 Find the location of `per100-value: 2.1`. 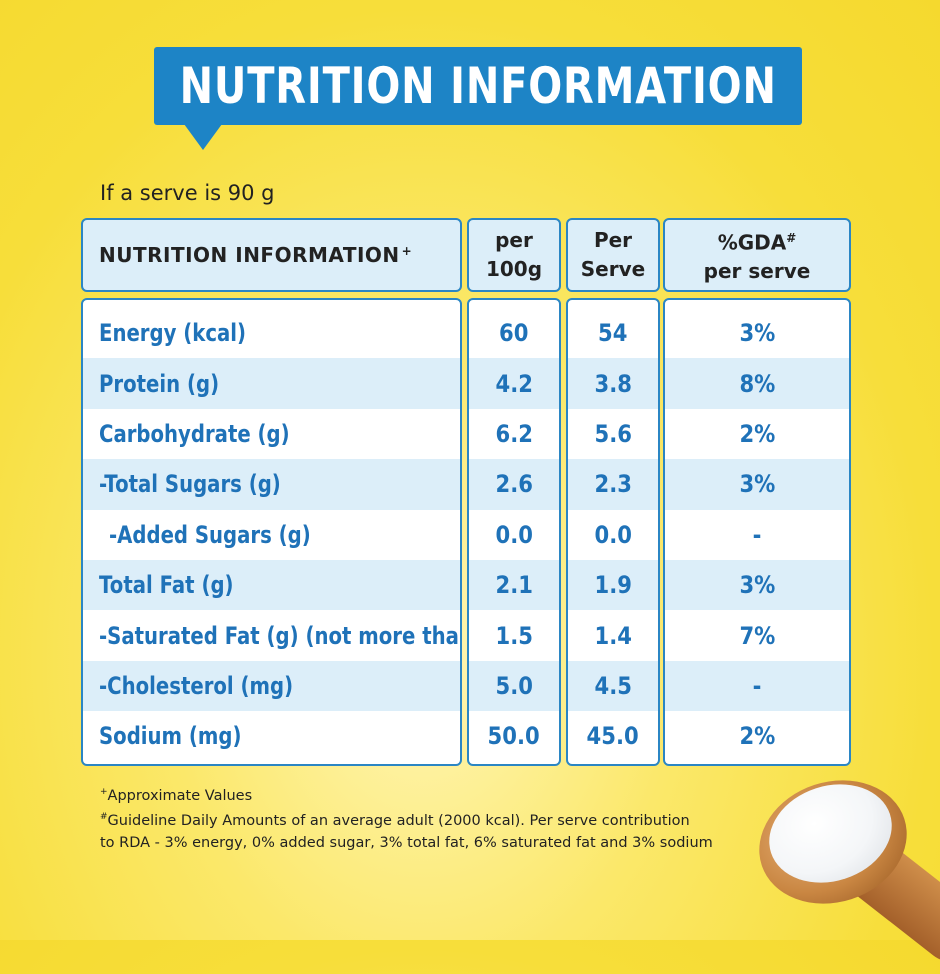

per100-value: 2.1 is located at coordinates (514, 585).